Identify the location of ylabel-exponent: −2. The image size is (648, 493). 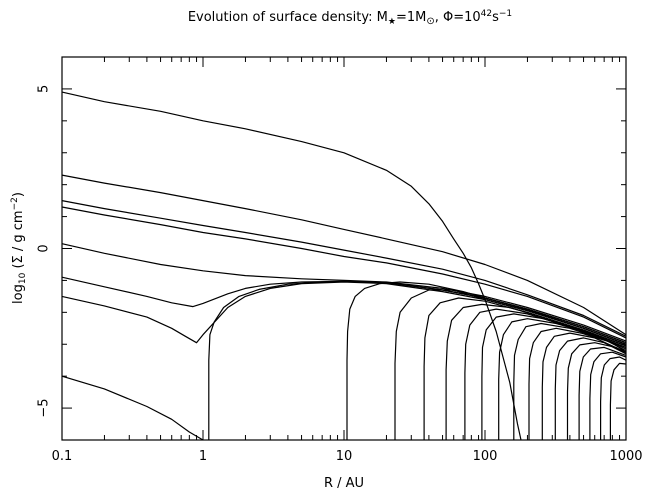
(15, 203).